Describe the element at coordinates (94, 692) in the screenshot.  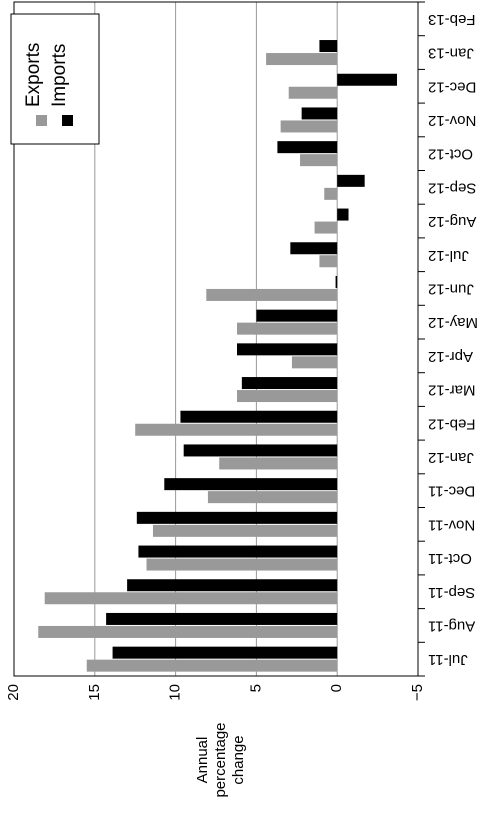
I see `value-tick-label: 15` at that location.